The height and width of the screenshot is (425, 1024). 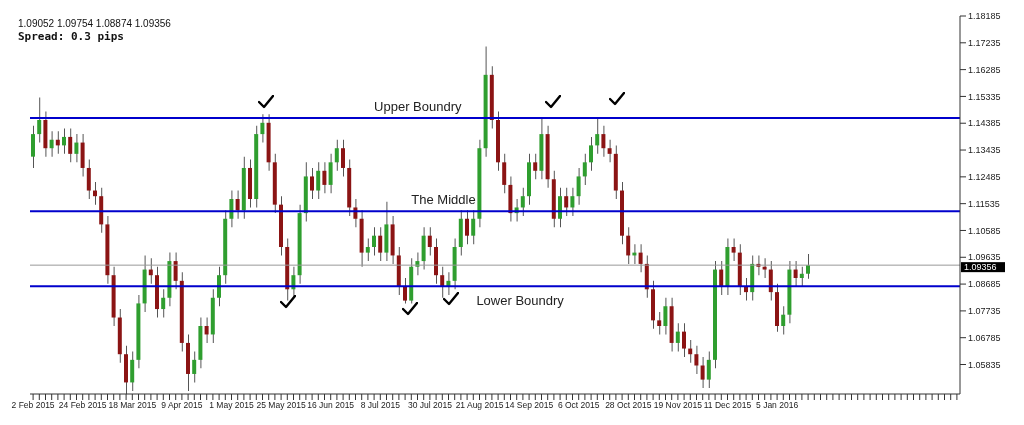 I want to click on x-tick-label: 2 Feb 2015, so click(x=33, y=405).